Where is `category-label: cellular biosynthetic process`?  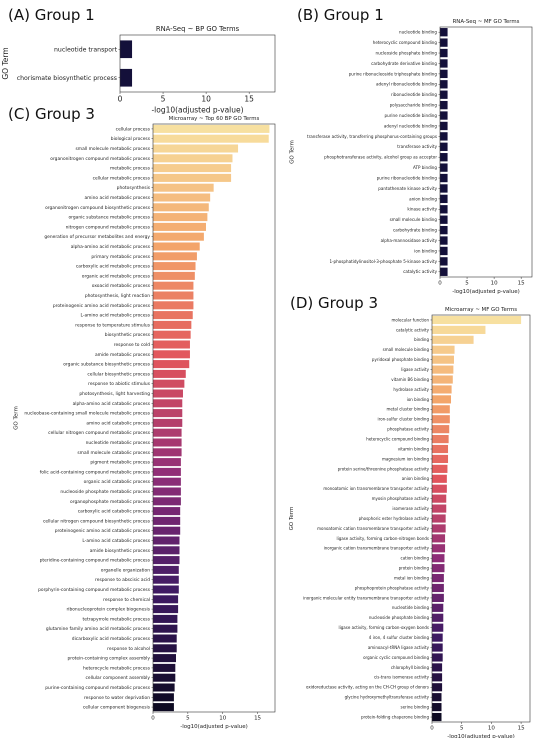 category-label: cellular biosynthetic process is located at coordinates (118, 374).